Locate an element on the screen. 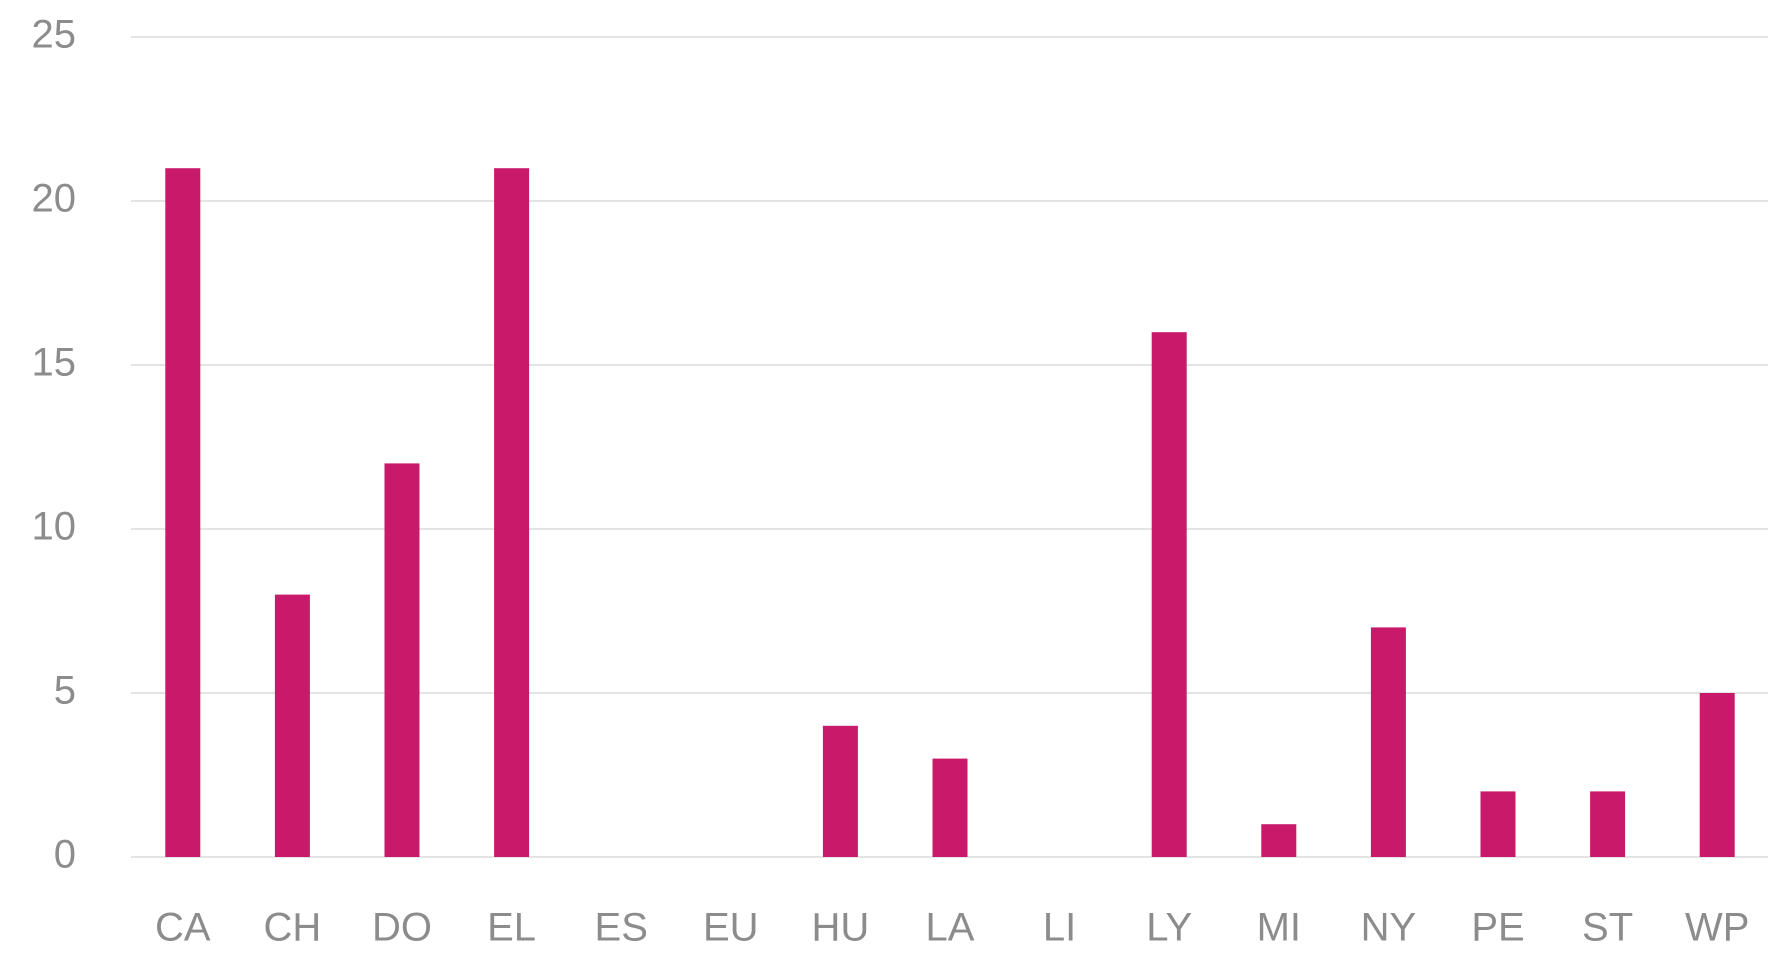 Image resolution: width=1768 pixels, height=955 pixels. x-tick-label: EL is located at coordinates (511, 928).